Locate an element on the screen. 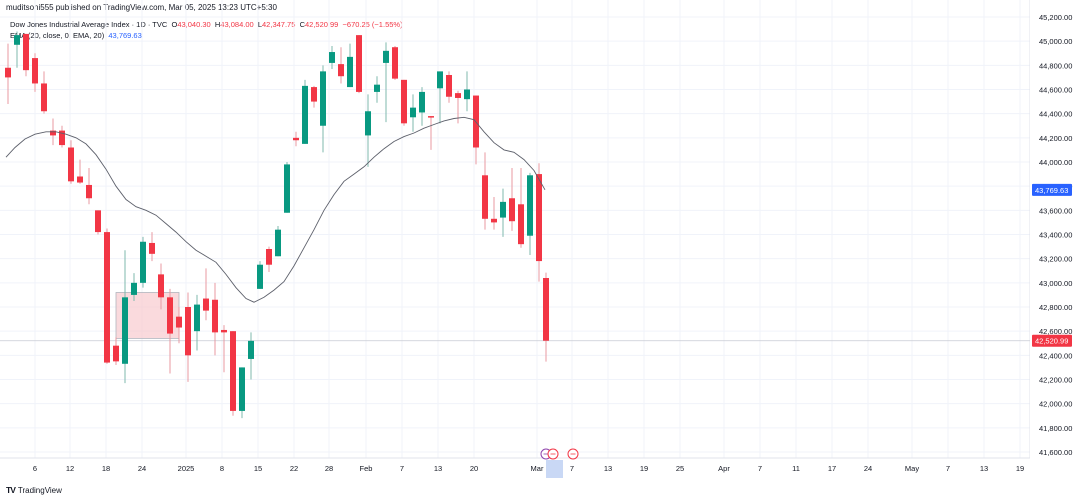 The height and width of the screenshot is (499, 1080). price-tick-label: 42,200.00 is located at coordinates (1055, 379).